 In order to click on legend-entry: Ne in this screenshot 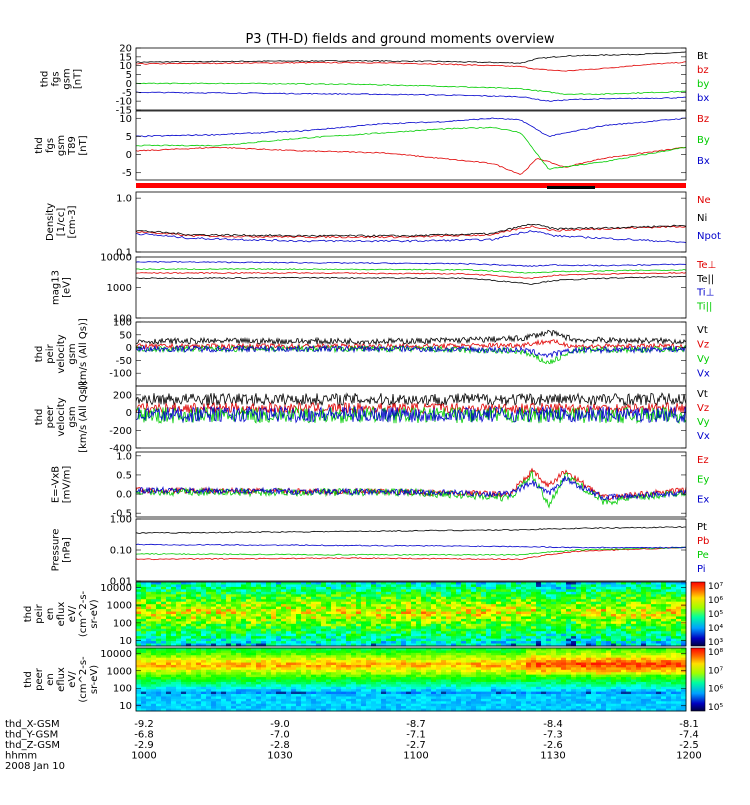, I will do `click(704, 200)`.